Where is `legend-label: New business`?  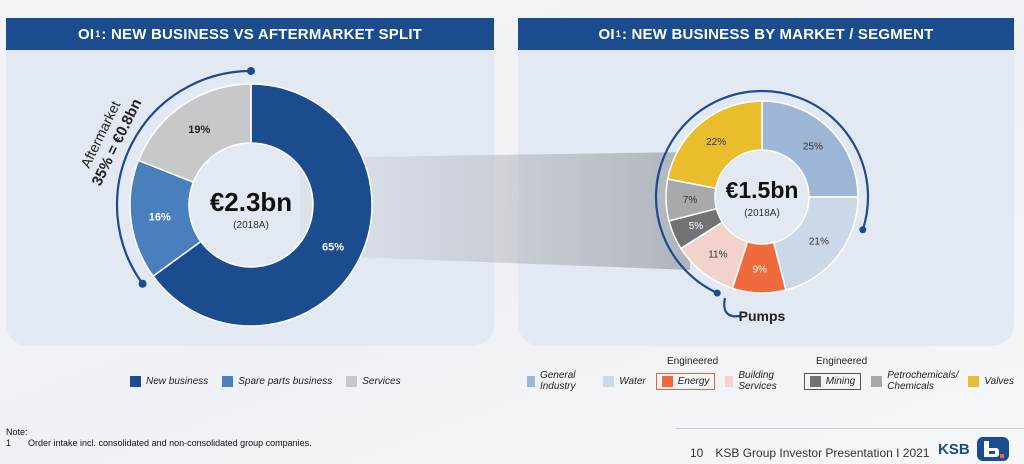
legend-label: New business is located at coordinates (177, 381).